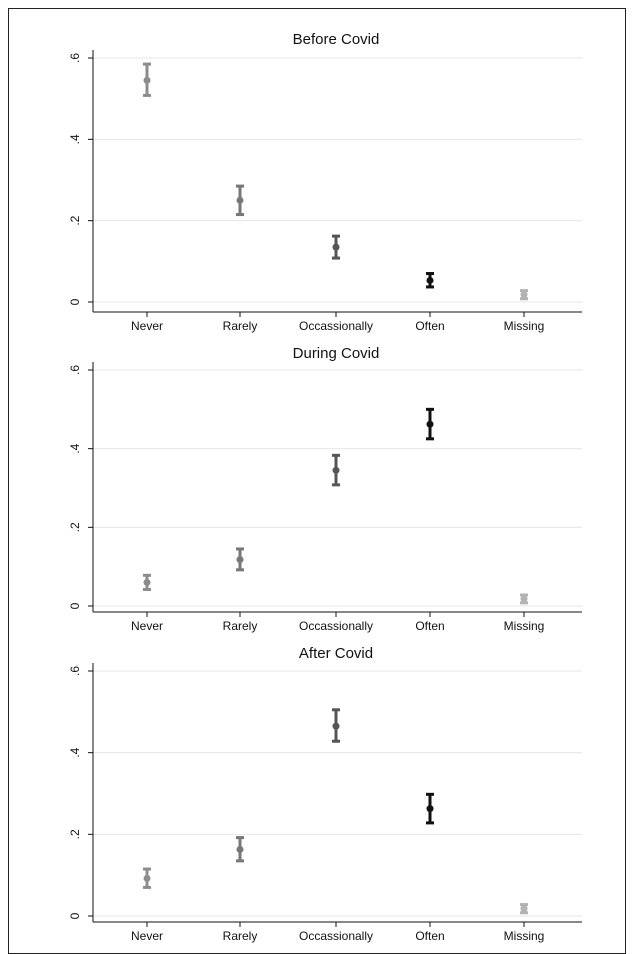  I want to click on panel-title: After Covid, so click(336, 653).